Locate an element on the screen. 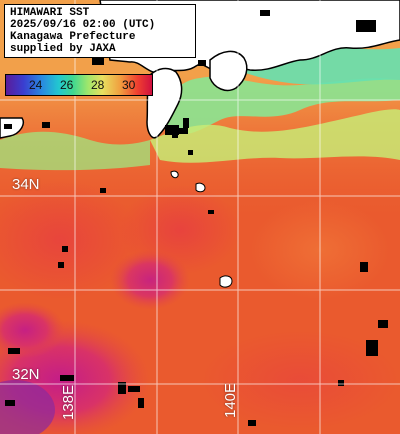  longitude-label-138e: 138E is located at coordinates (68, 402).